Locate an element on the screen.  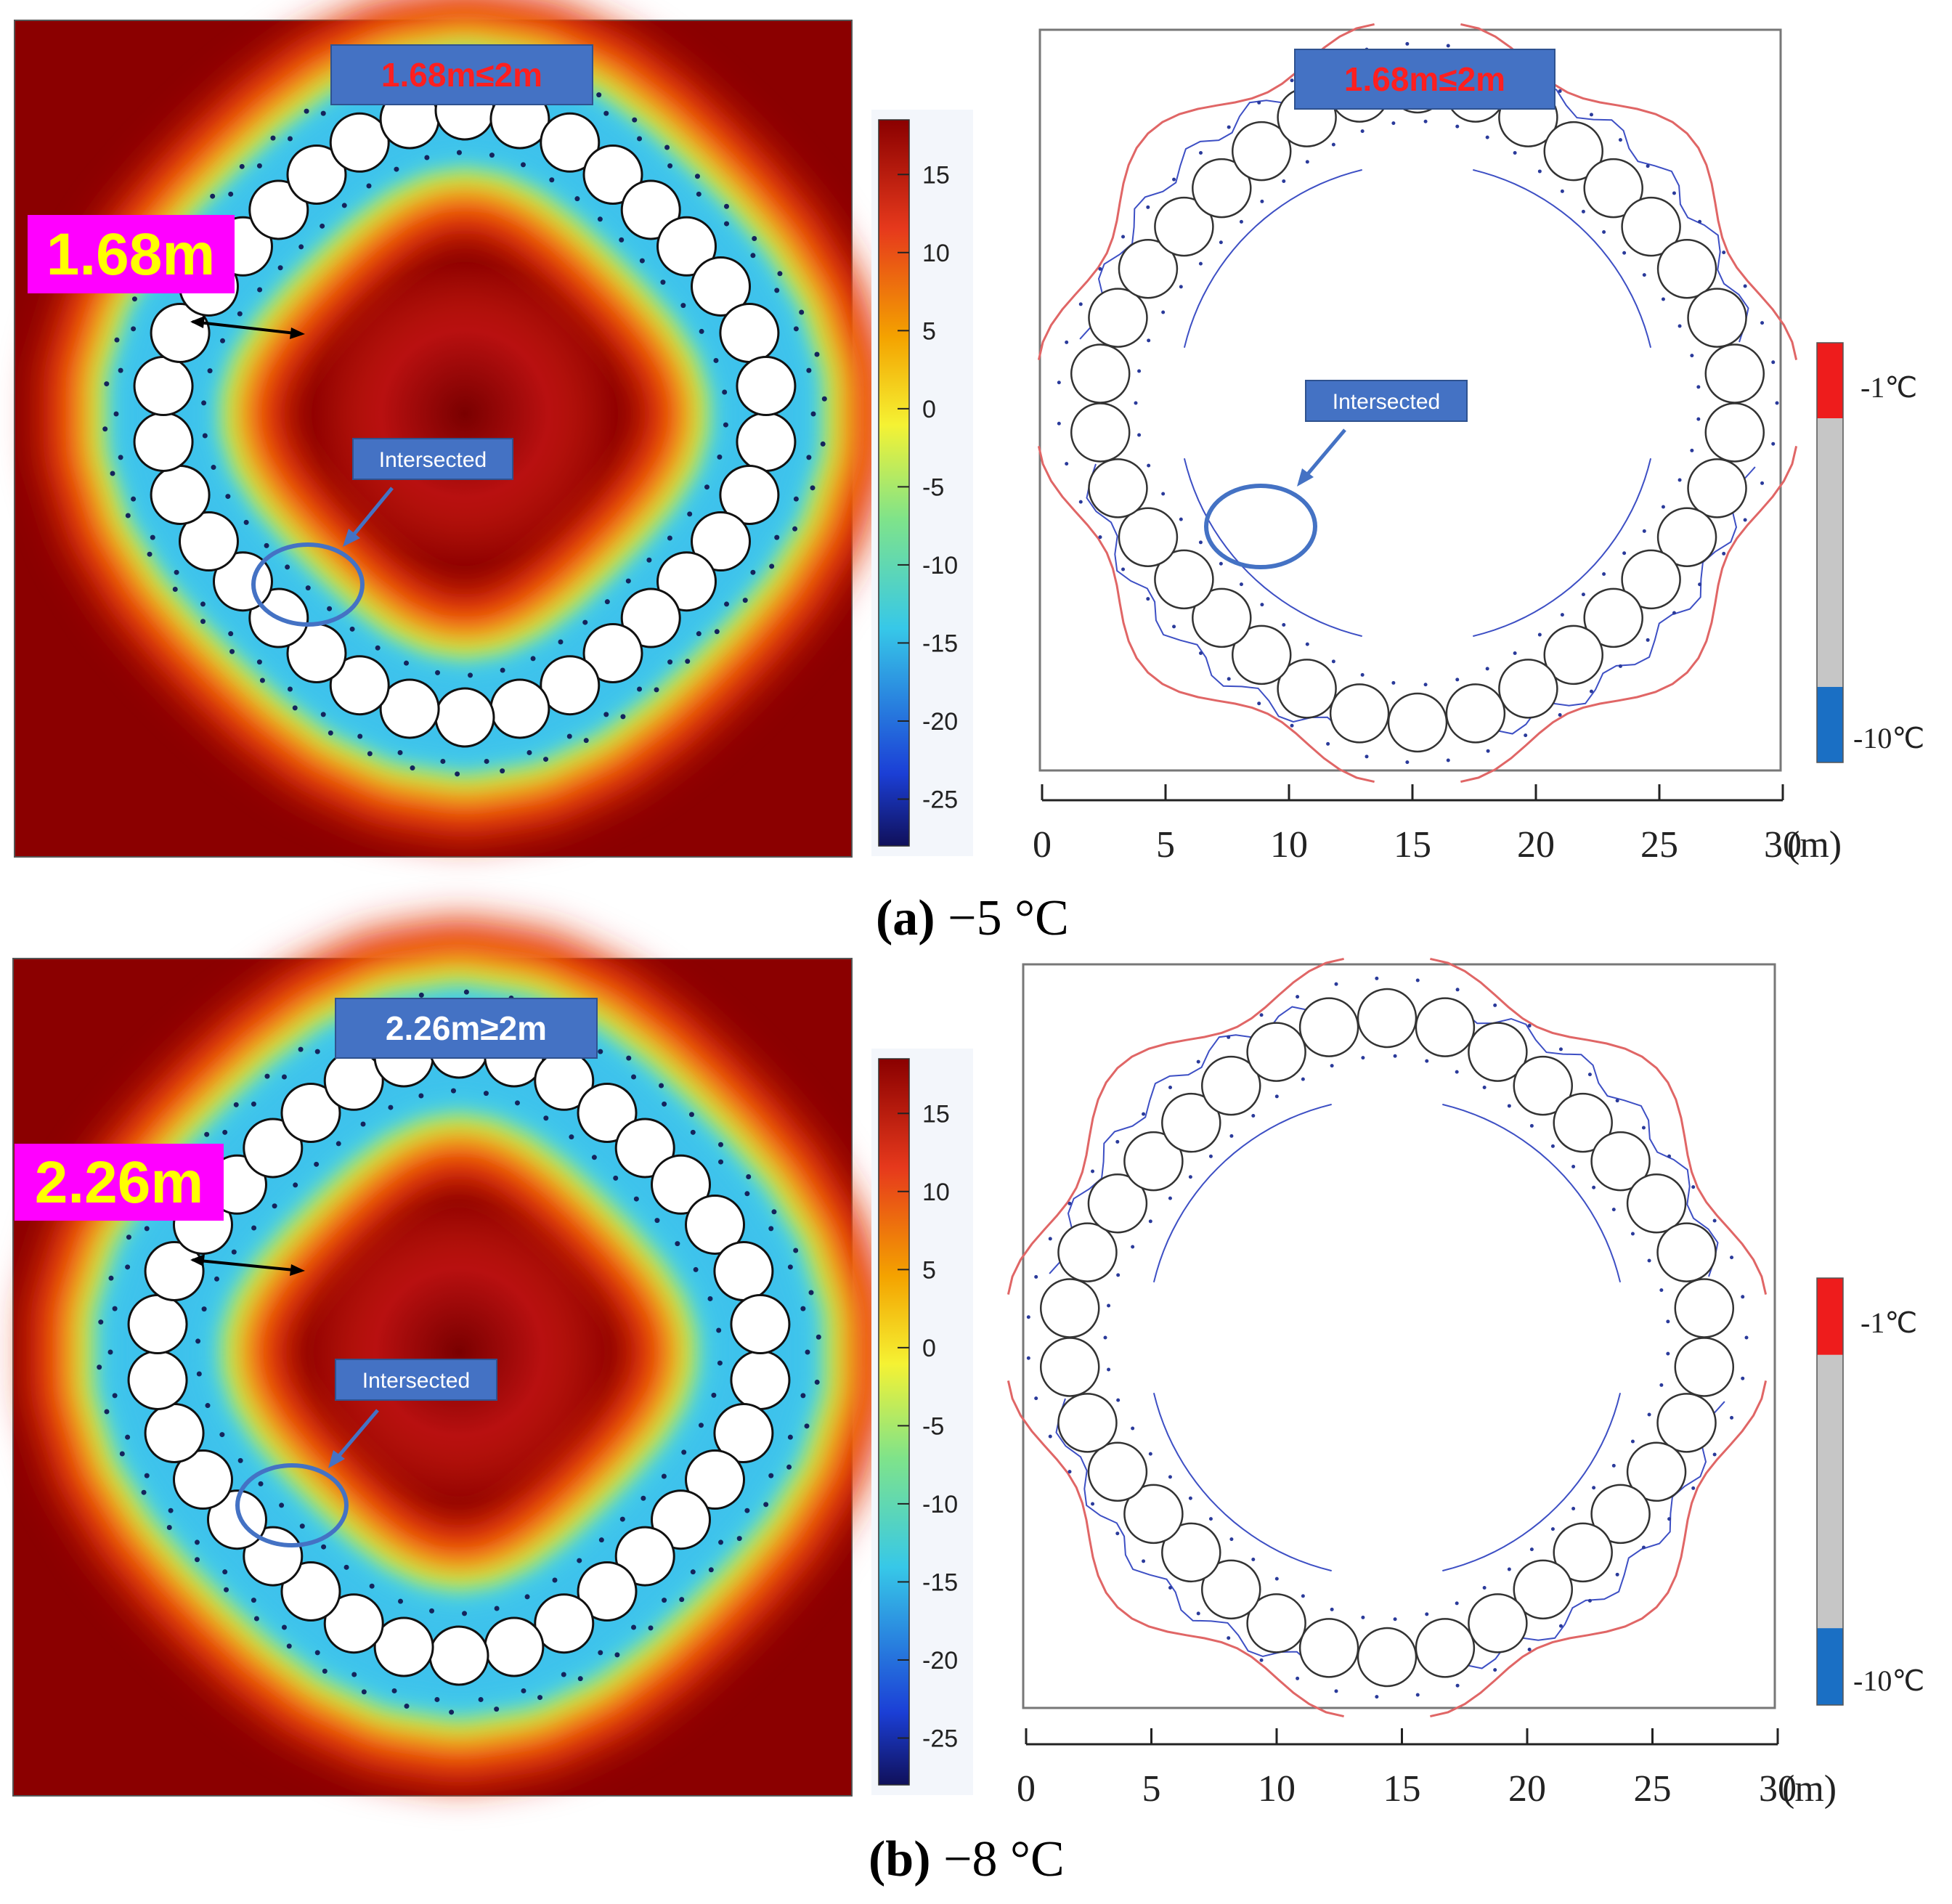
colorbar-tick-label: 15 is located at coordinates (936, 175).